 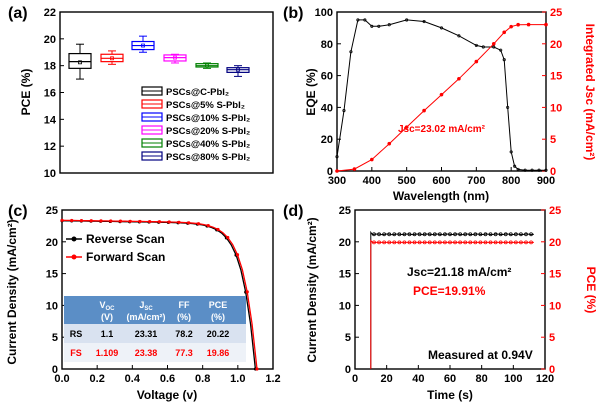 What do you see at coordinates (555, 211) in the screenshot?
I see `panel-d-y2-tick-label: 25` at bounding box center [555, 211].